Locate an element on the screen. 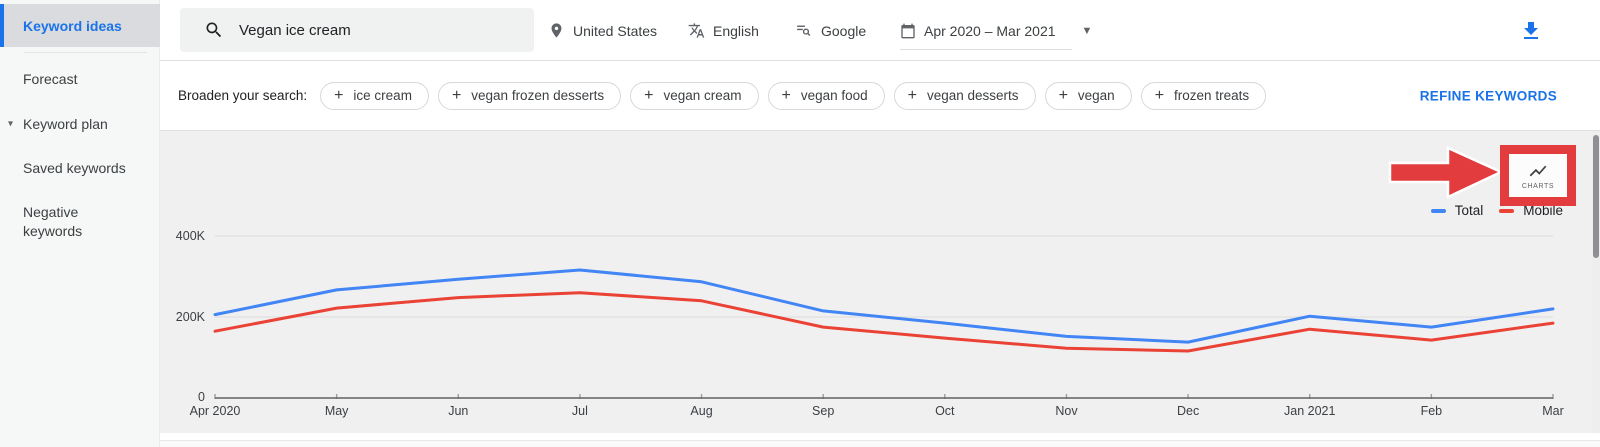 This screenshot has height=447, width=1600. sidebar-item-negative-keywords: Negative keywords is located at coordinates (80, 222).